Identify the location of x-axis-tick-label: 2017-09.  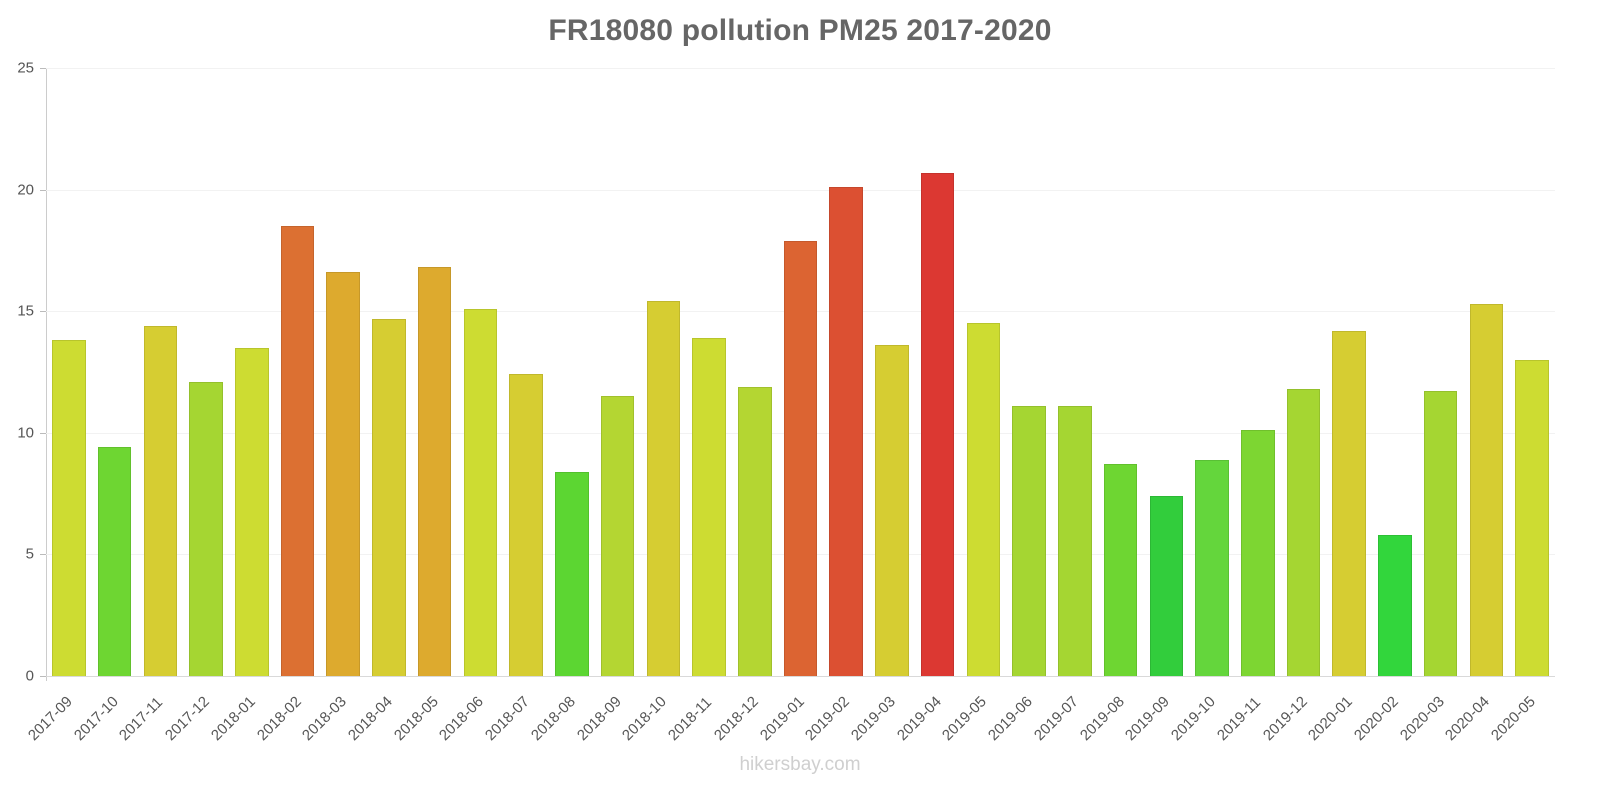
(50, 719).